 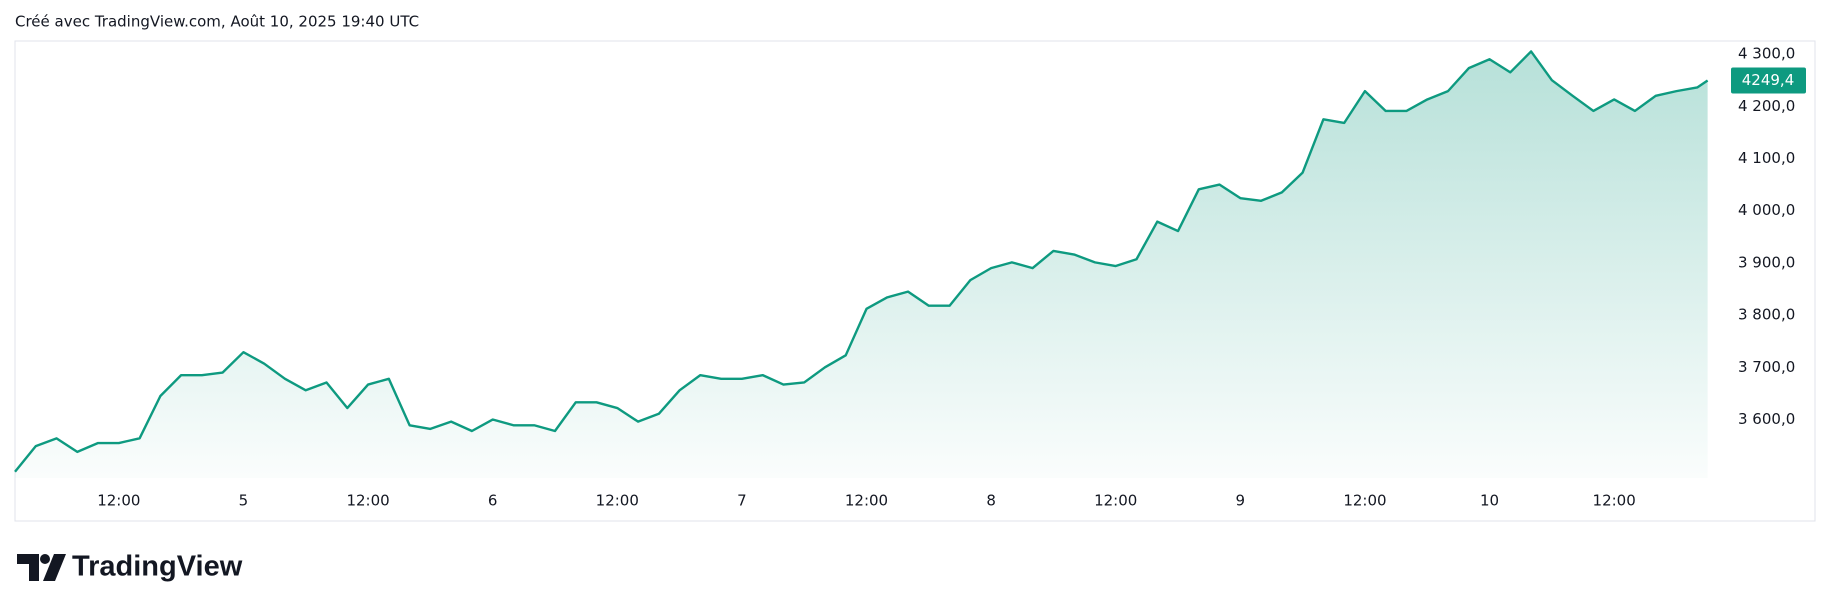 What do you see at coordinates (157, 567) in the screenshot?
I see `logo-text: TradingView` at bounding box center [157, 567].